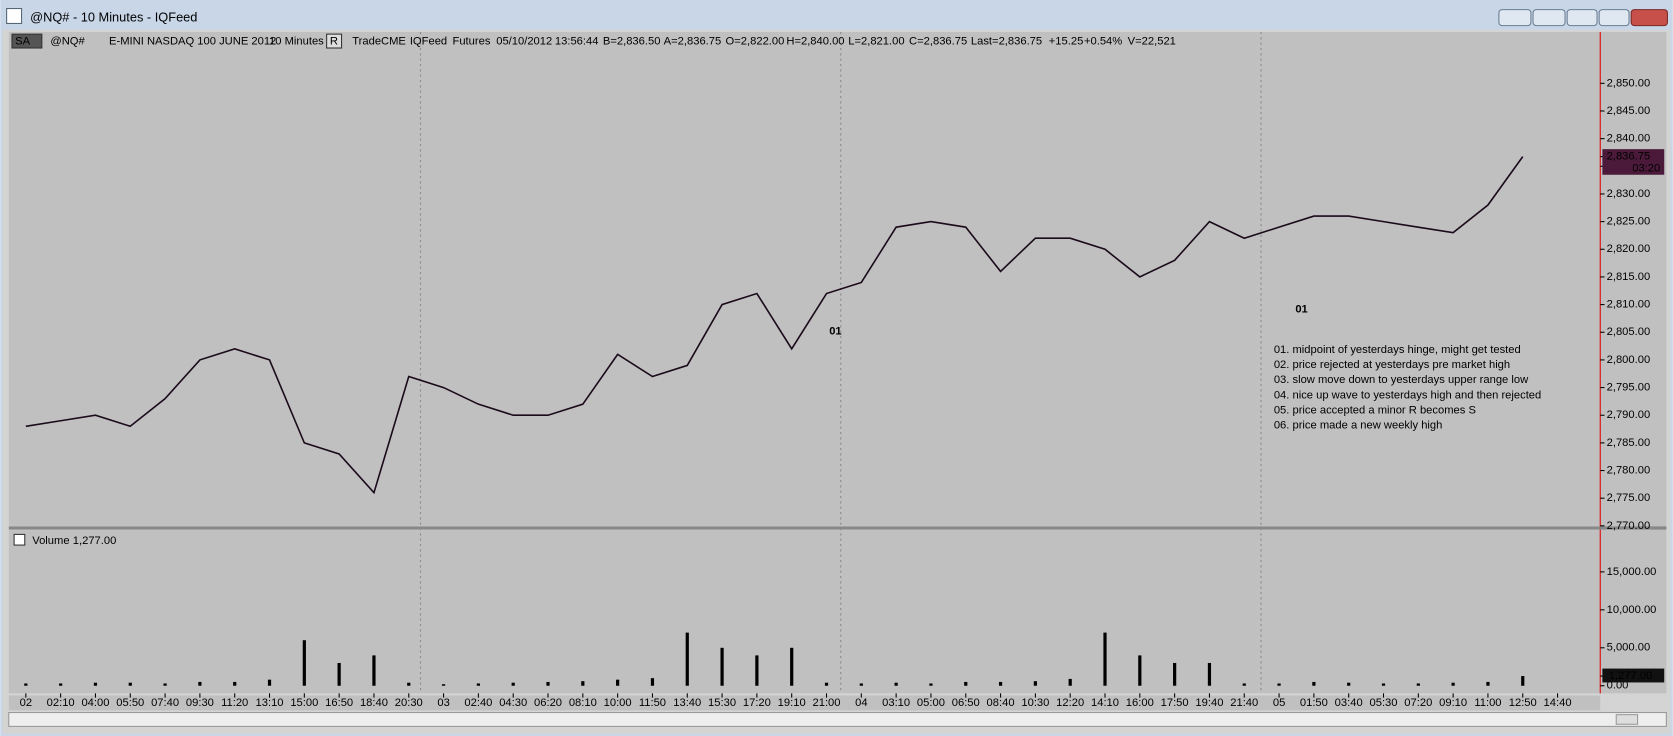 The image size is (1673, 736). Describe the element at coordinates (1152, 42) in the screenshot. I see `toolbar-item: V=22,521` at that location.